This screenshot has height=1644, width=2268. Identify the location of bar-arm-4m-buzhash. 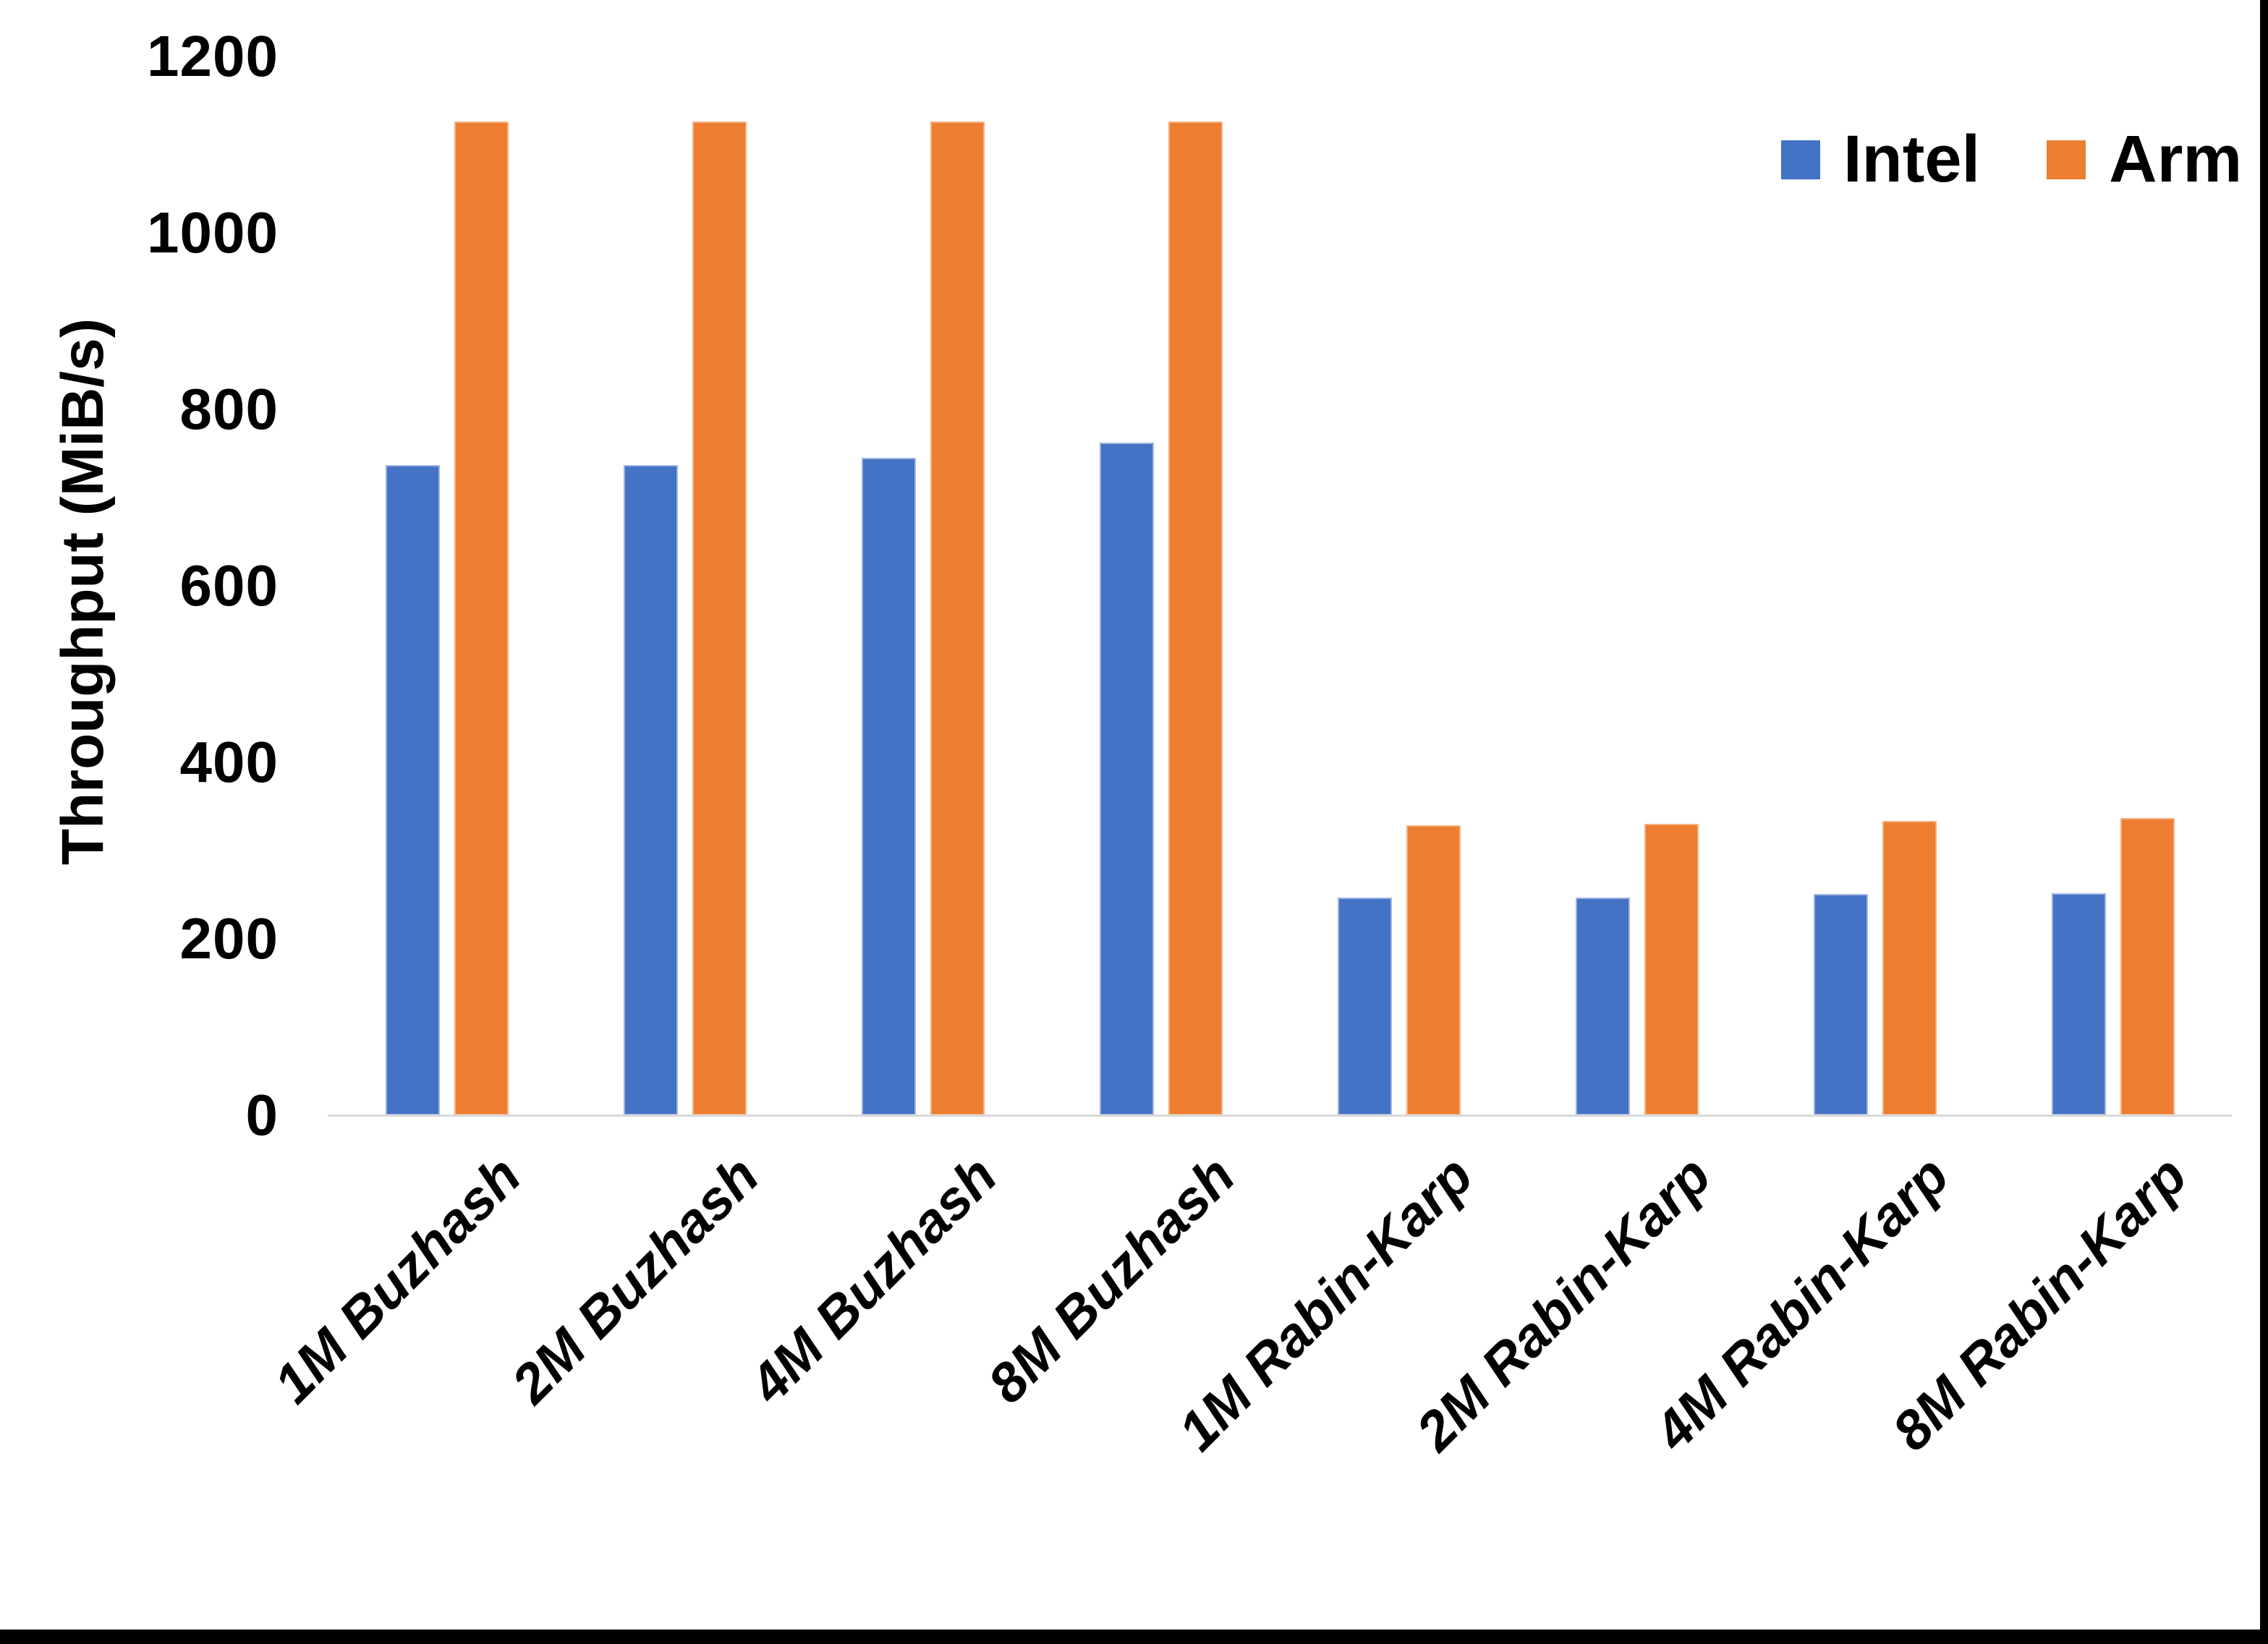
(957, 618).